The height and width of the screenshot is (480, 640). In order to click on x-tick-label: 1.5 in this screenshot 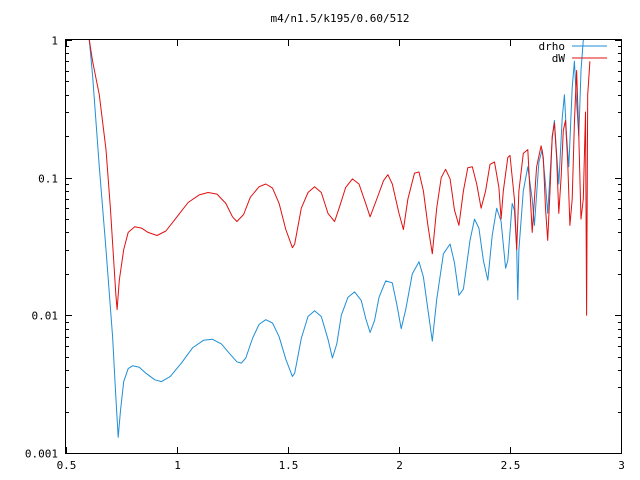, I will do `click(289, 465)`.